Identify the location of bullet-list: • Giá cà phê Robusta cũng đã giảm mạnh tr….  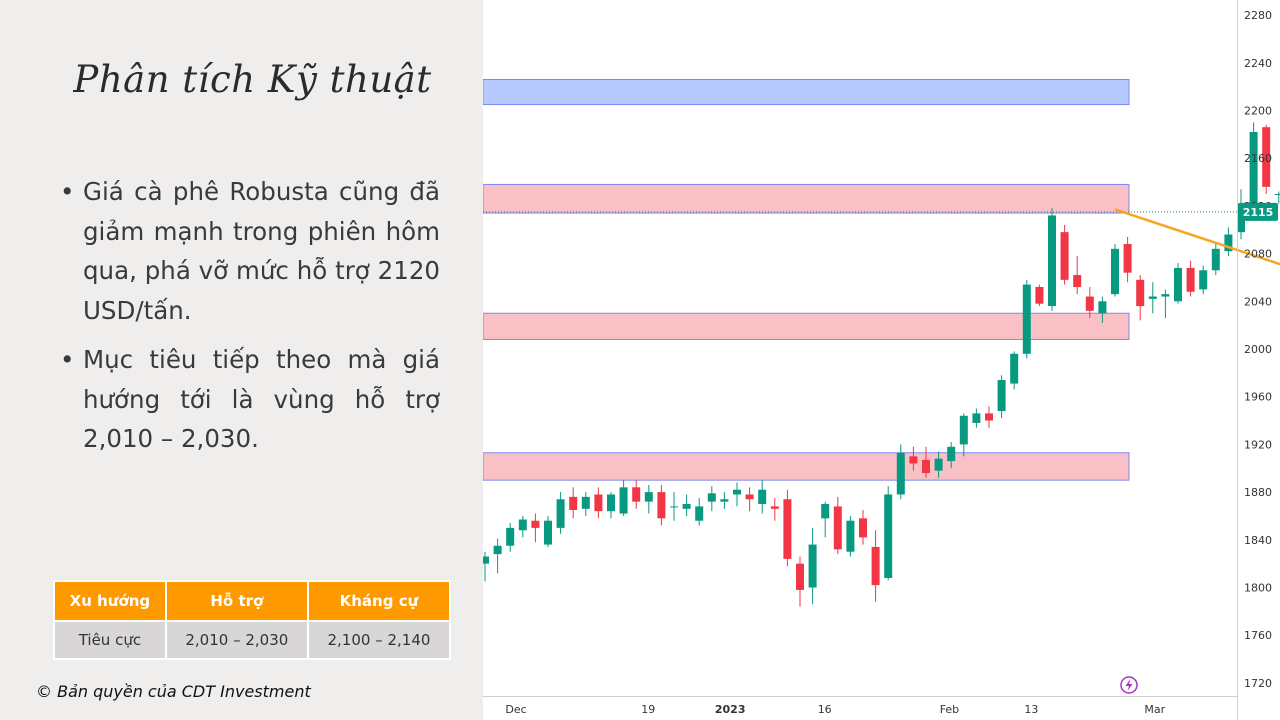
(250, 320).